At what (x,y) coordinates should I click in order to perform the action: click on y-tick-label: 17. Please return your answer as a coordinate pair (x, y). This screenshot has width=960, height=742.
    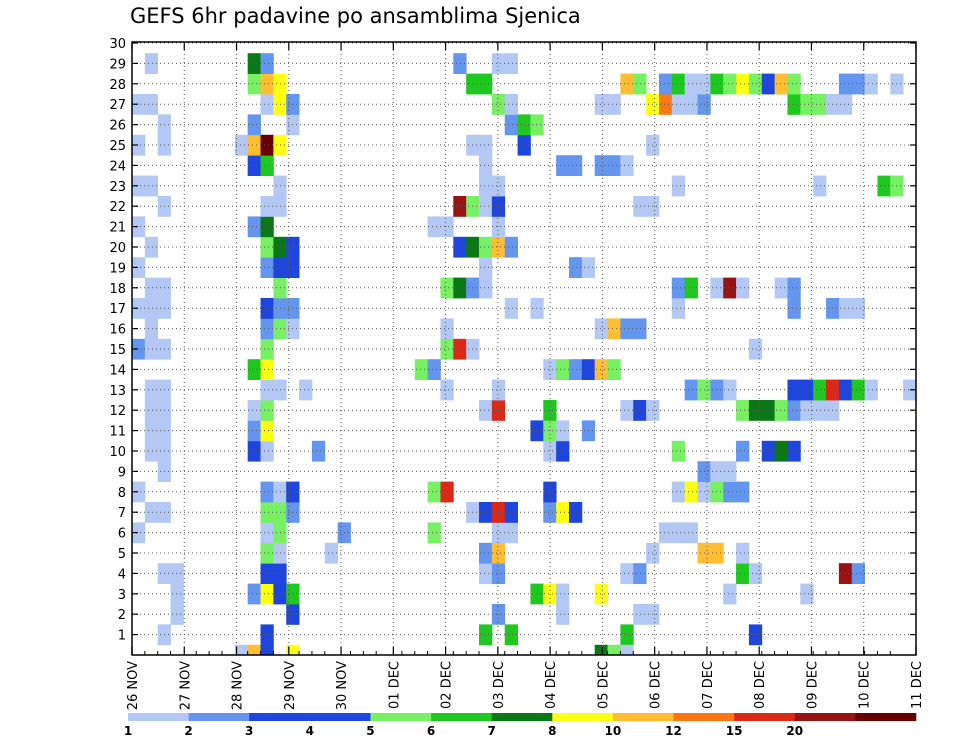
    Looking at the image, I should click on (117, 309).